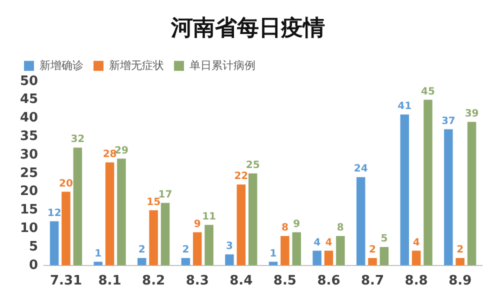  I want to click on y-tick-label: 35, so click(29, 136).